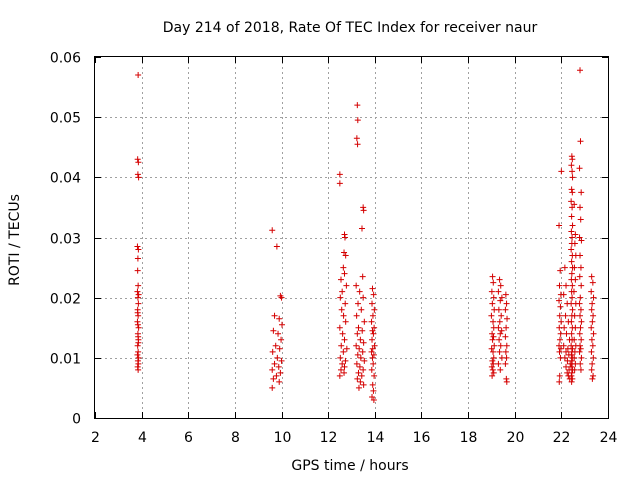 Image resolution: width=640 pixels, height=480 pixels. I want to click on y-tick-label: 0.04, so click(65, 179).